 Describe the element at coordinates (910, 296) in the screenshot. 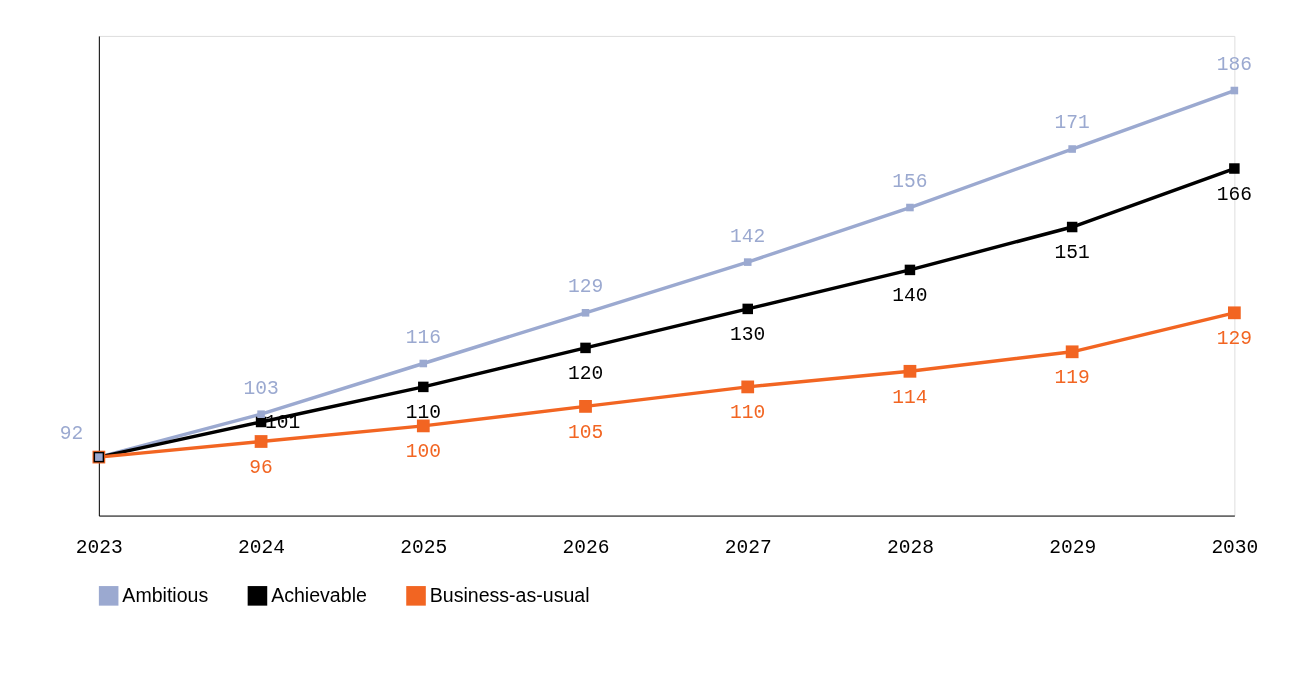

I see `data-label: 140` at that location.